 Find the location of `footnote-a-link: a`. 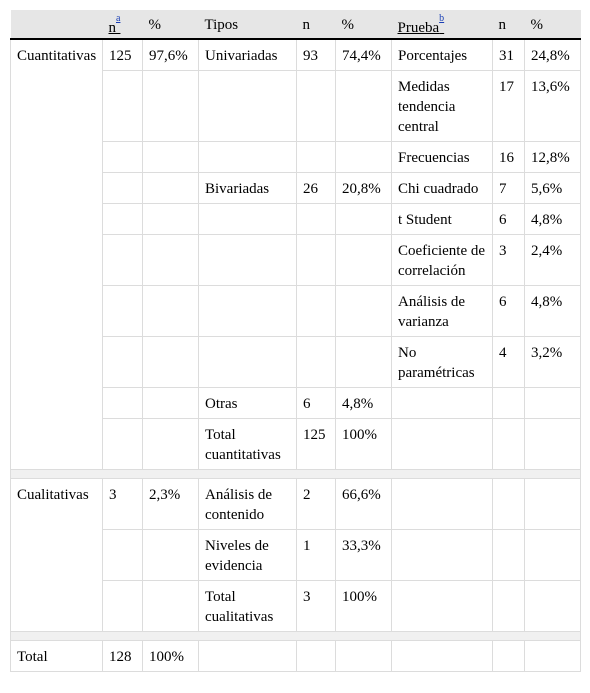

footnote-a-link: a is located at coordinates (118, 18).